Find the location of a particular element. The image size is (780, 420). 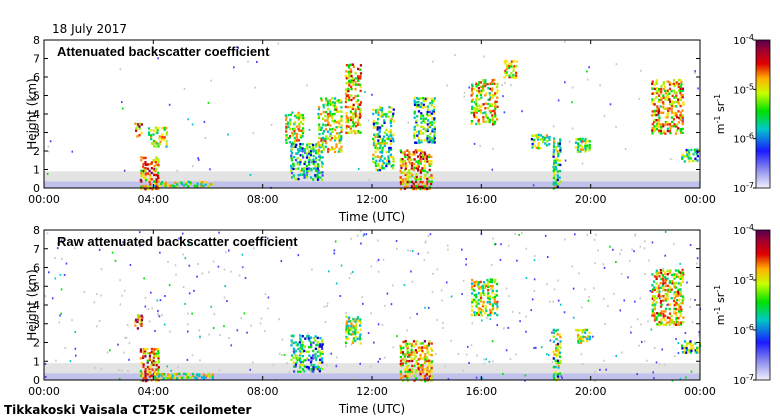

colorbar-tick-label: 10⁻⁷ is located at coordinates (743, 188).